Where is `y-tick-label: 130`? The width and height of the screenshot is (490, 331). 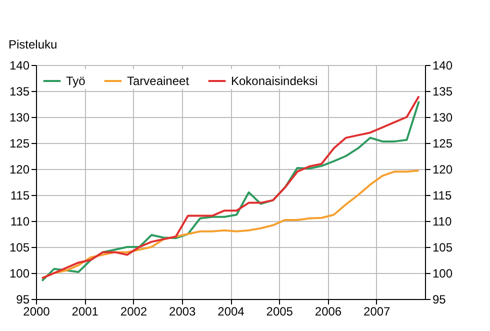 y-tick-label: 130 is located at coordinates (19, 117).